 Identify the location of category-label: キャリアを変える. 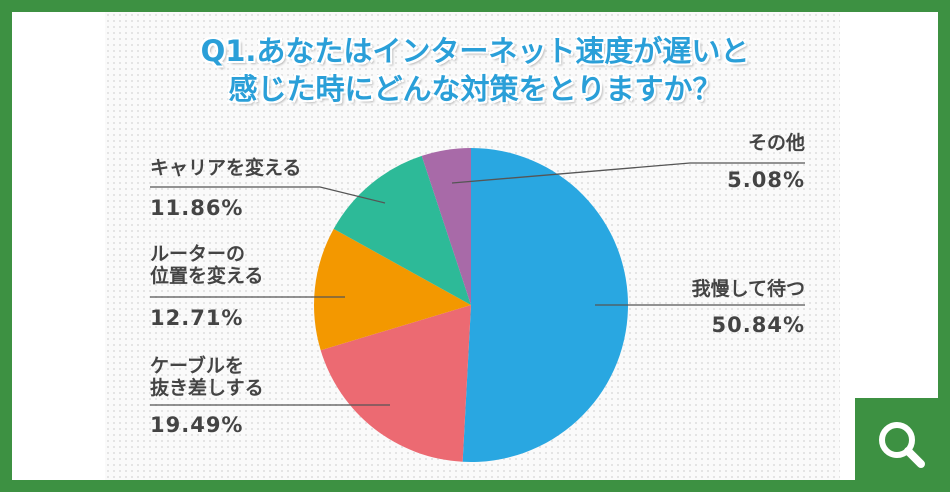
(226, 168).